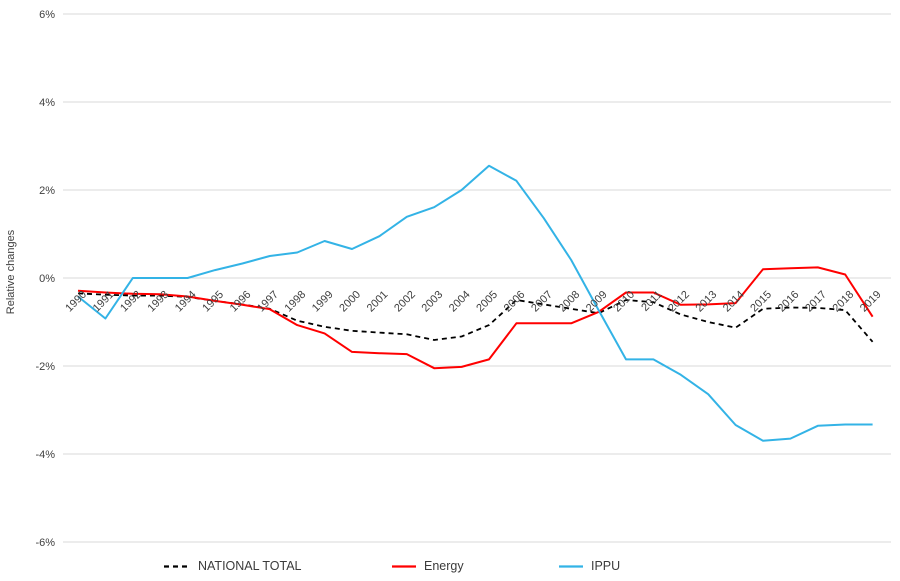  I want to click on legend-label-national-total: NATIONAL TOTAL, so click(250, 566).